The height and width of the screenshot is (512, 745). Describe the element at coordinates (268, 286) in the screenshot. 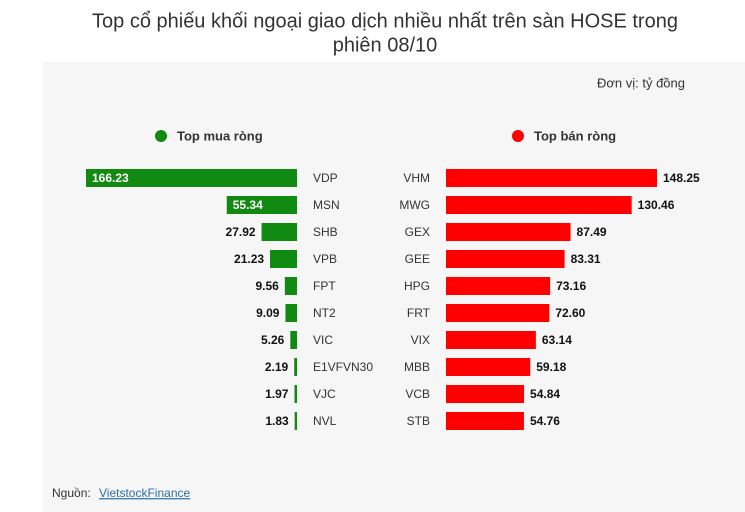

I see `value-label: 9.56` at that location.